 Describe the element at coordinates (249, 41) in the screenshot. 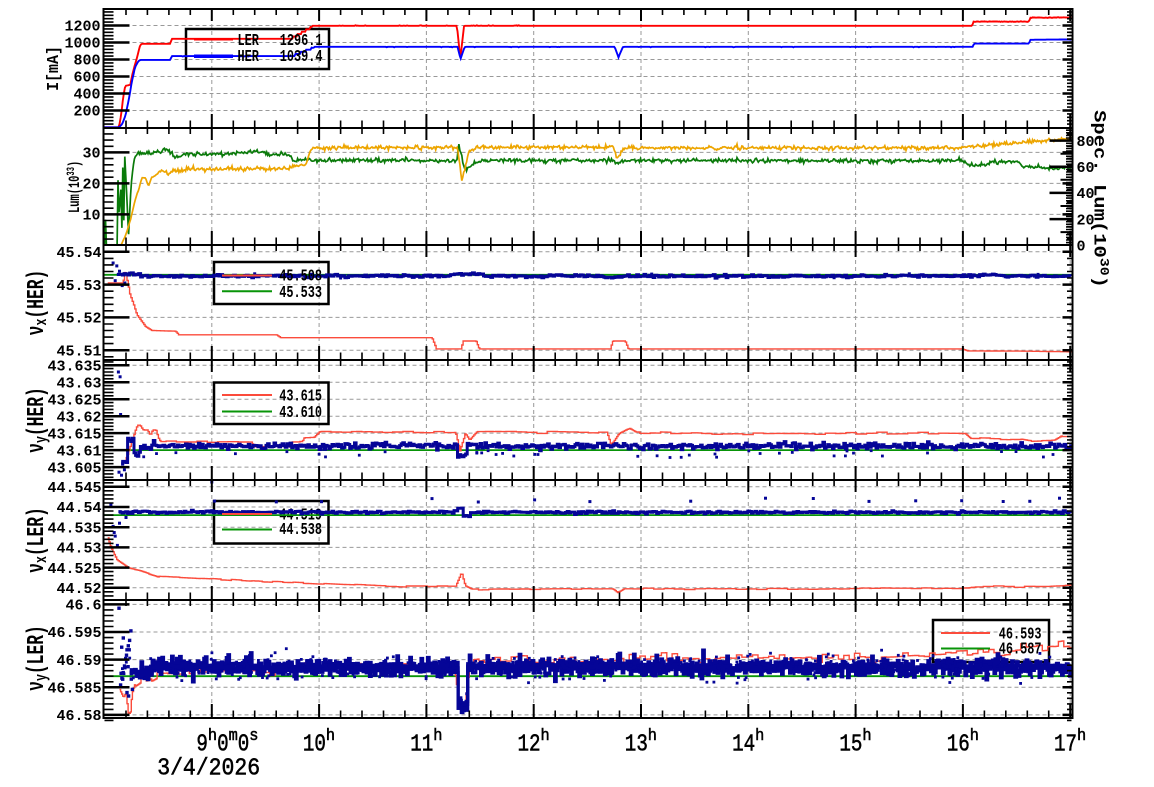

I see `svg-text: LER` at that location.